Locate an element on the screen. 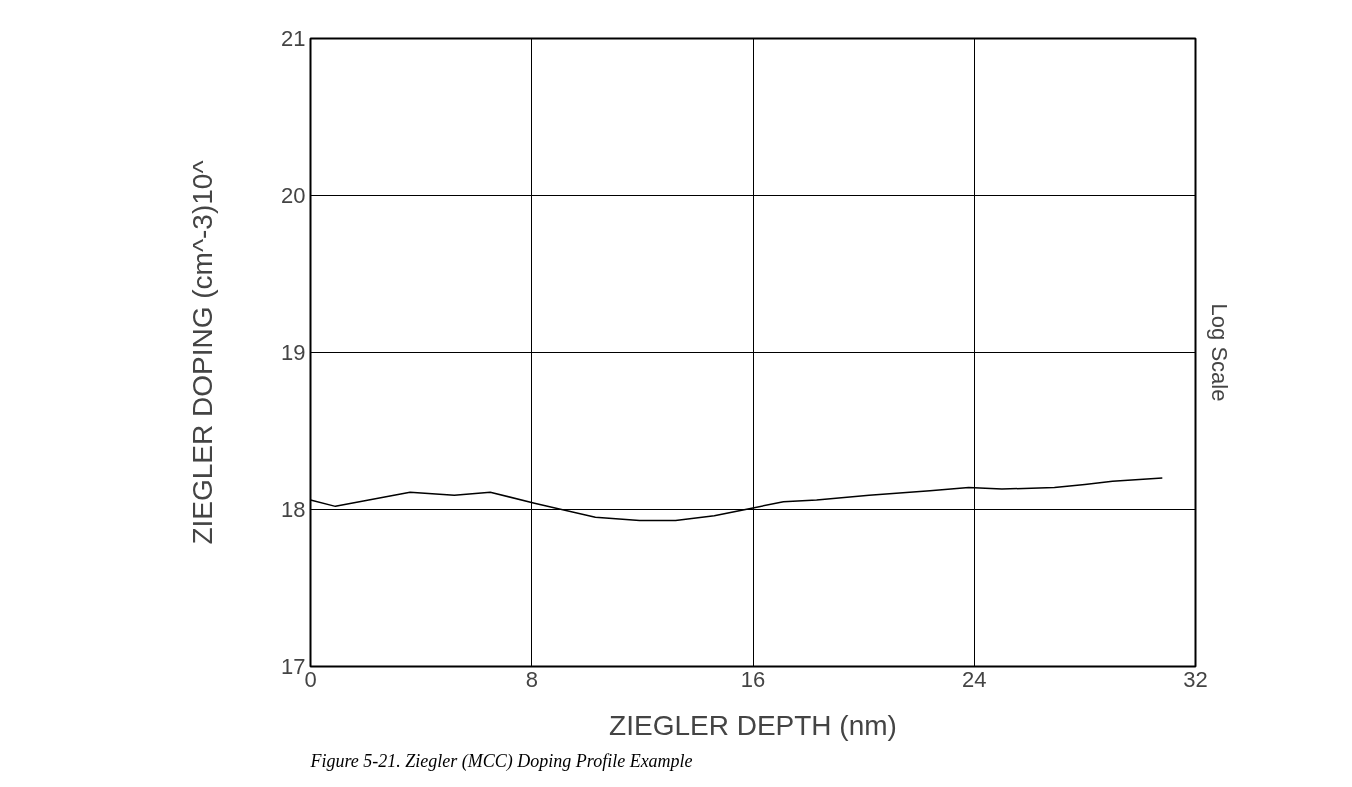  y-axis-title: ZIEGLER DOPING (cm^-3)10^ is located at coordinates (203, 352).